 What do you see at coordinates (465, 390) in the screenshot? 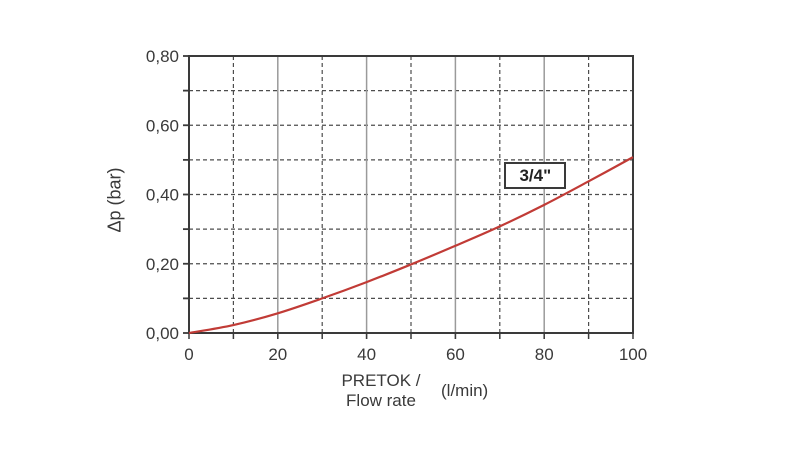
I see `x-axis-unit: (l/min)` at bounding box center [465, 390].